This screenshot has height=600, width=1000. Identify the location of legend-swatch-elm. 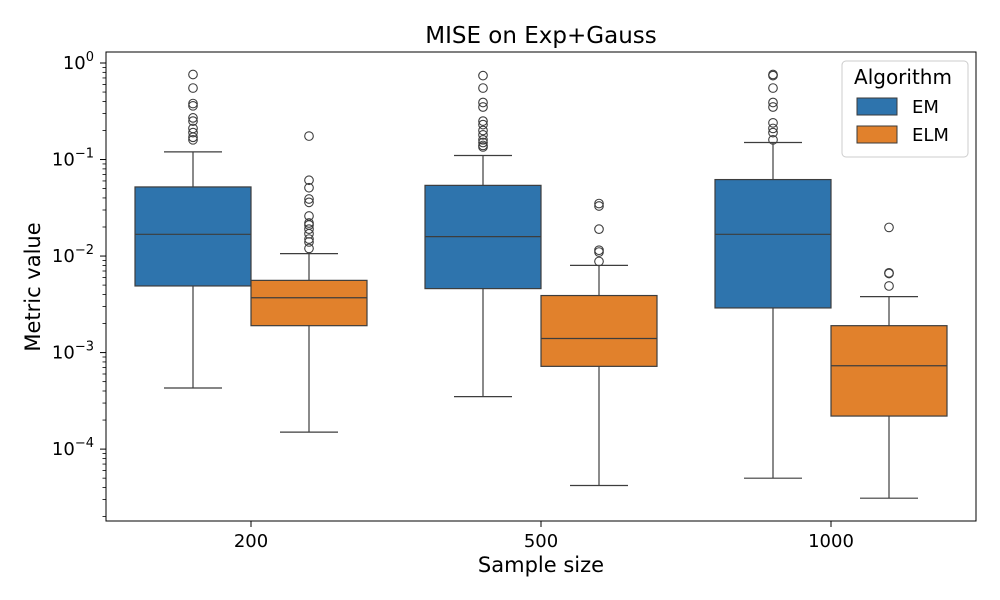
(877, 134).